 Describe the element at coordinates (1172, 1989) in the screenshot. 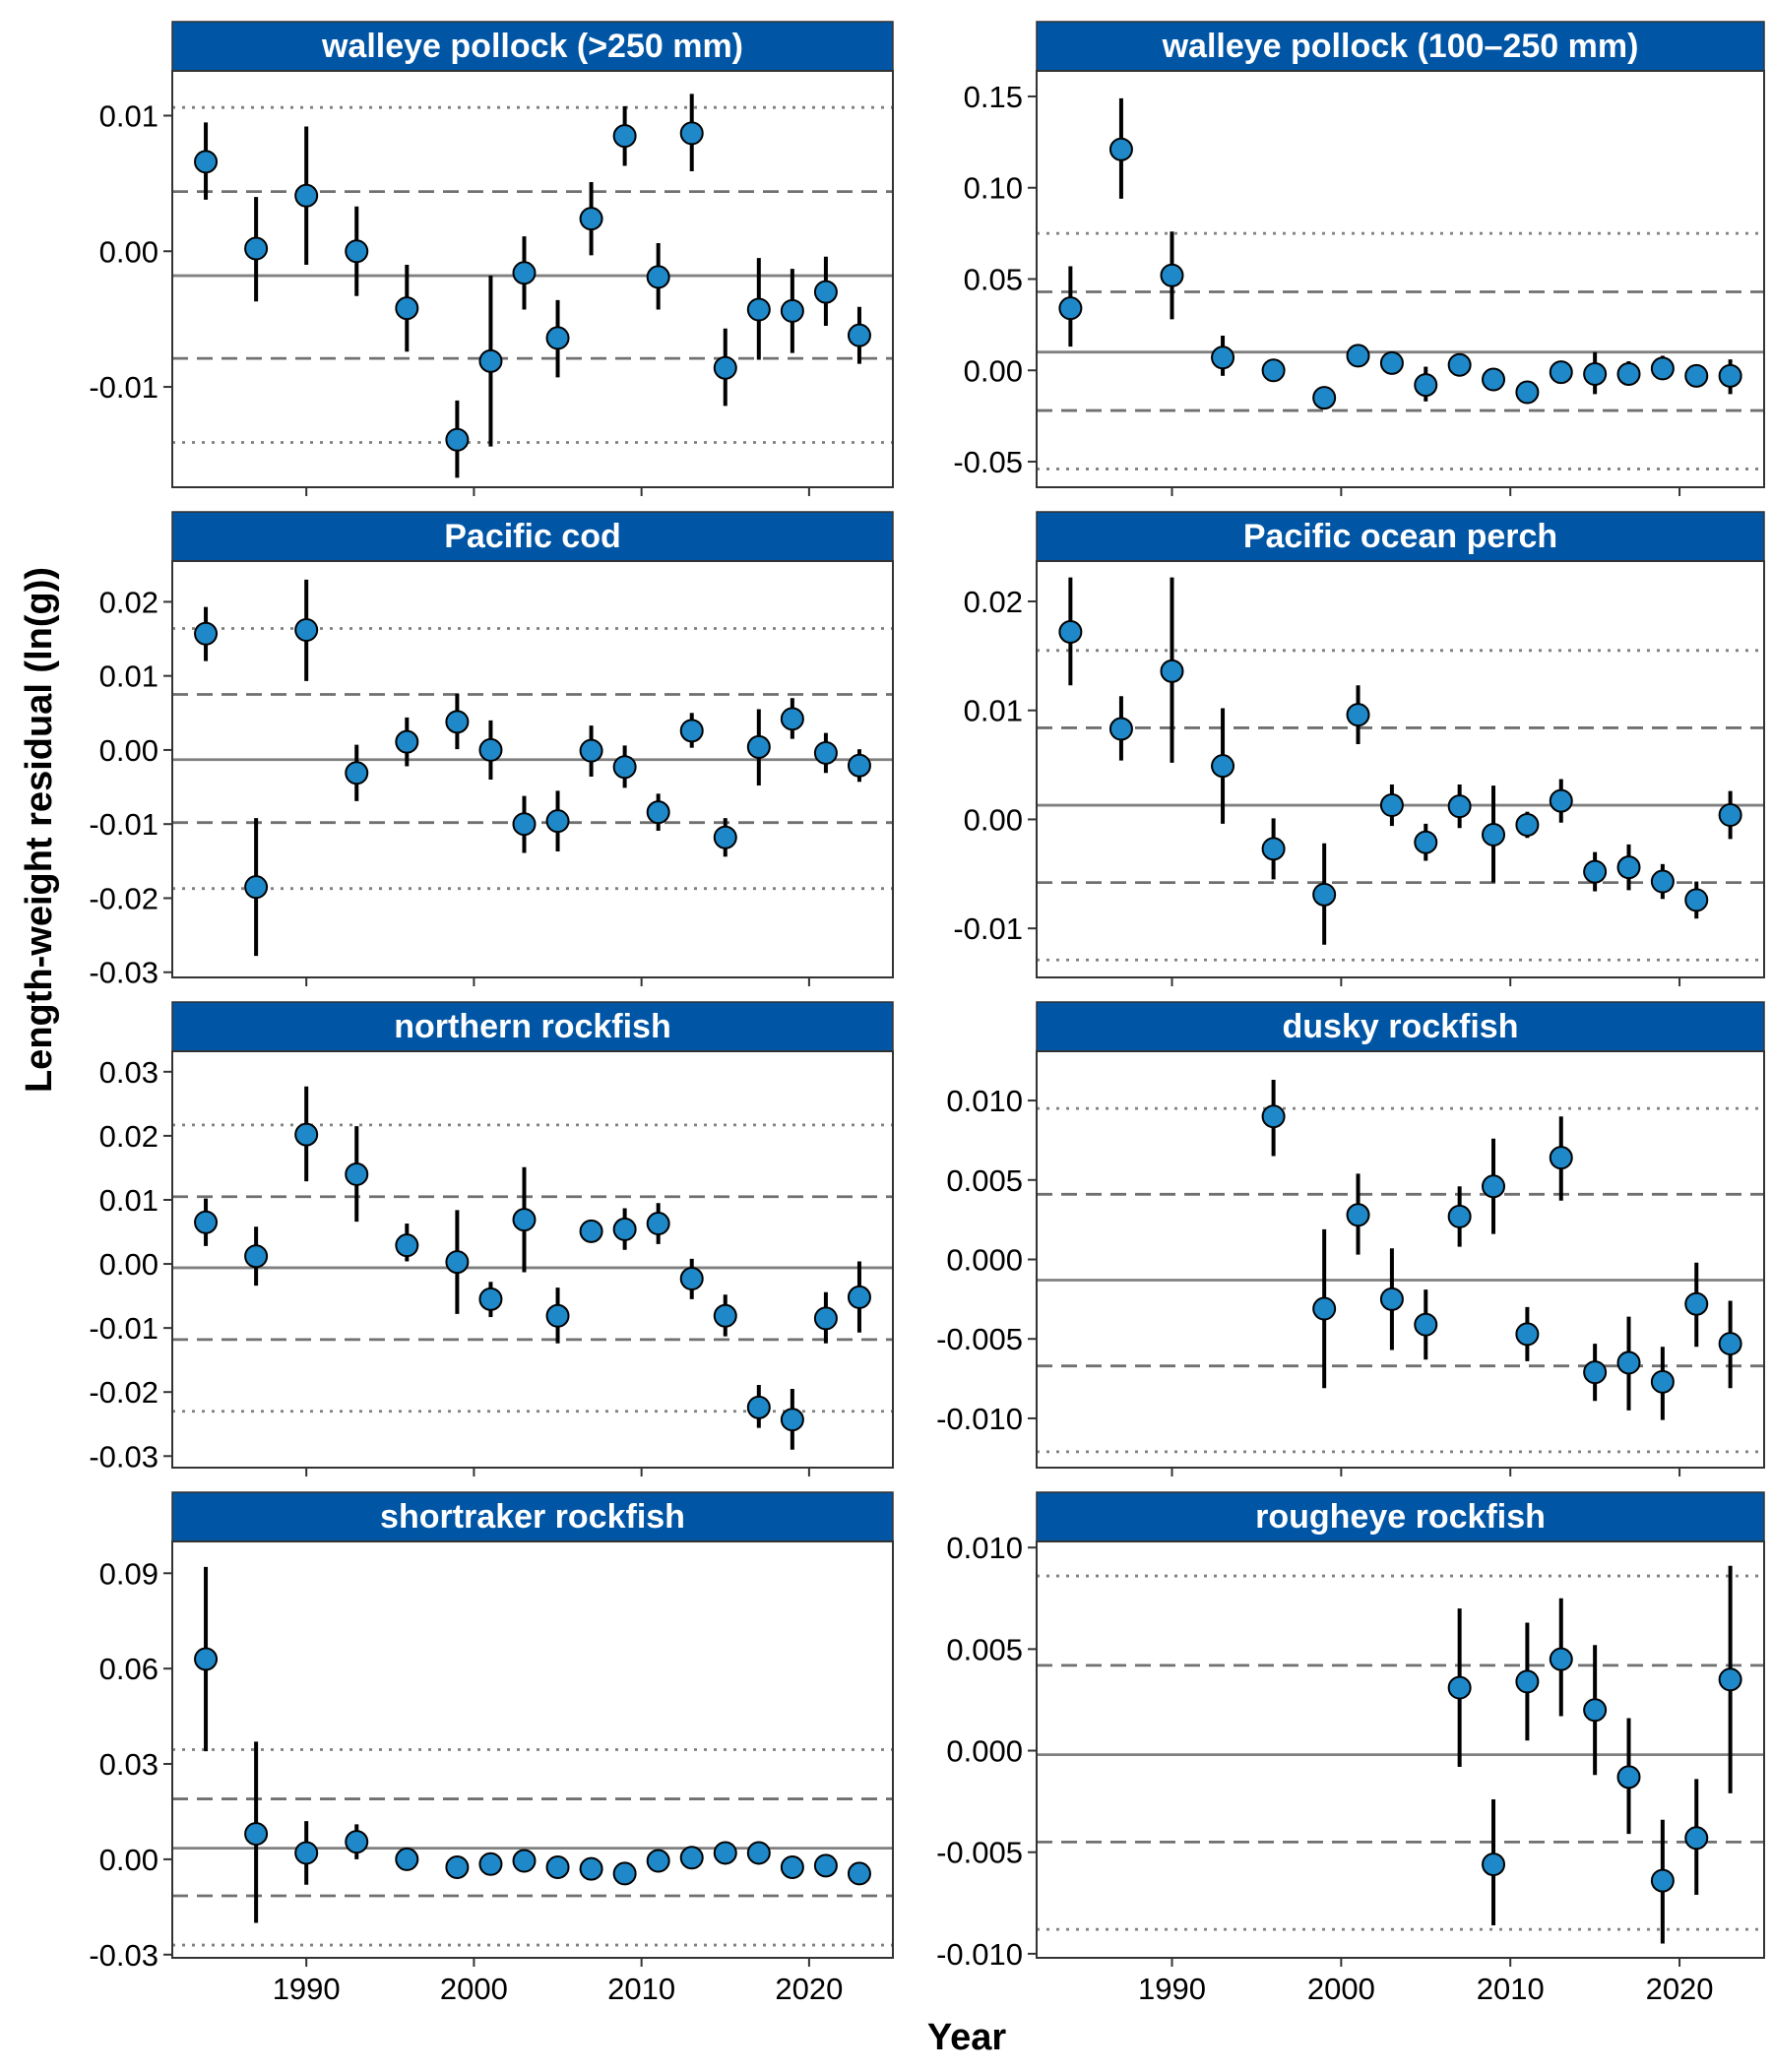

I see `x-tick-label: 1990` at that location.